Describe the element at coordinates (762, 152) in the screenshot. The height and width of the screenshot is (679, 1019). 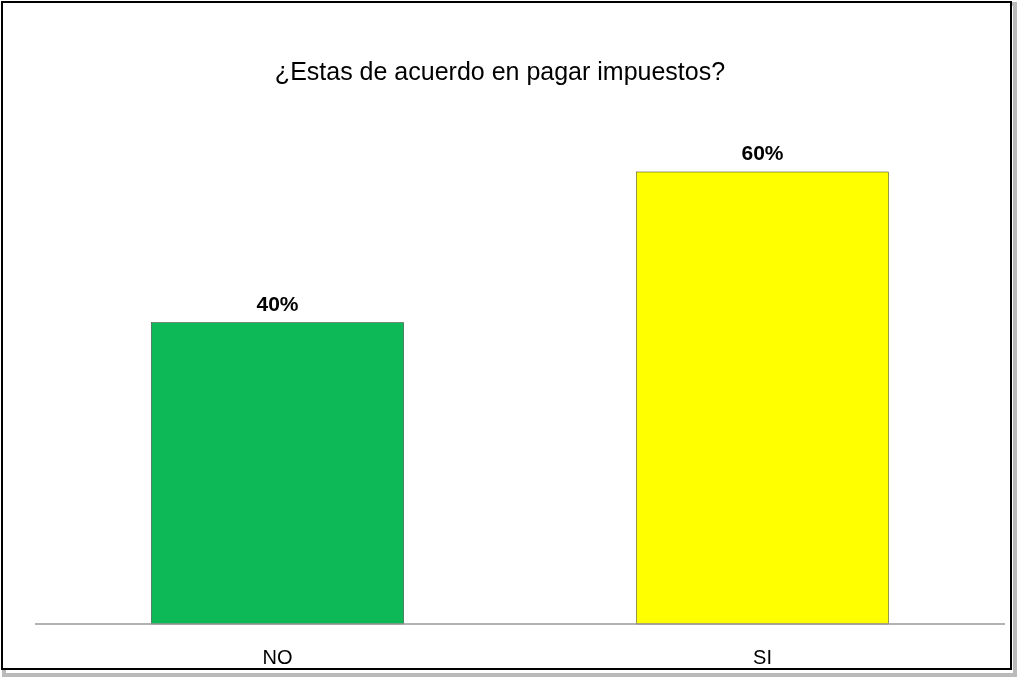
I see `data-label: 60%` at that location.